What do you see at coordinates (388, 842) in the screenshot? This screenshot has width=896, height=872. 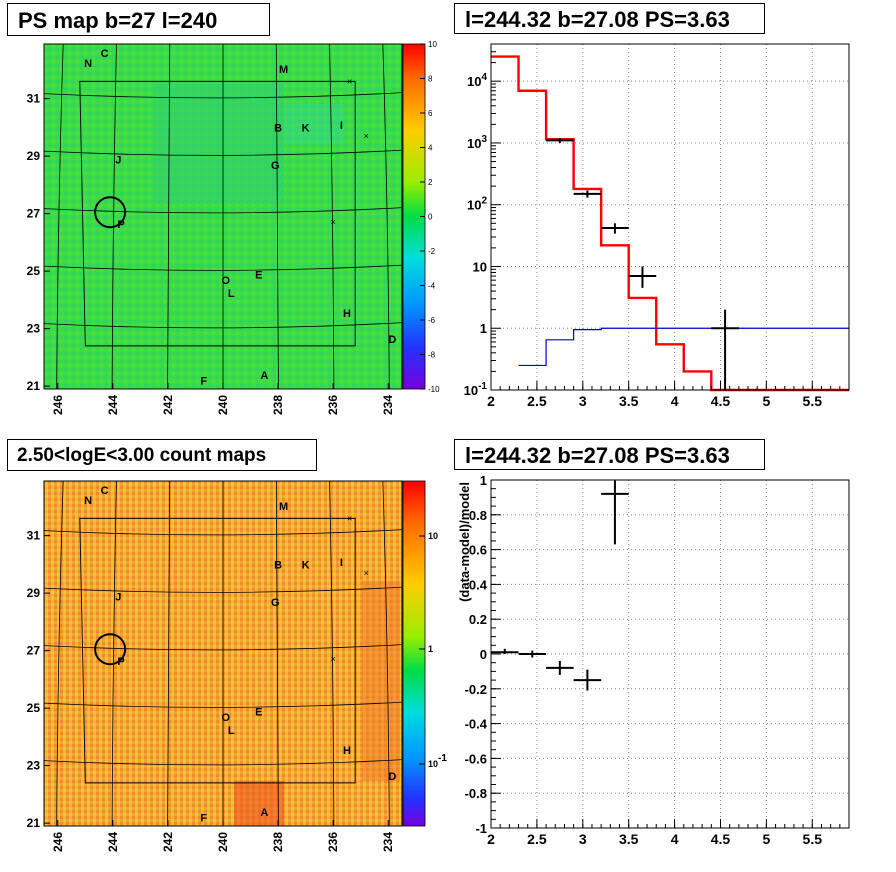 I see `x-tick-label: 234` at bounding box center [388, 842].